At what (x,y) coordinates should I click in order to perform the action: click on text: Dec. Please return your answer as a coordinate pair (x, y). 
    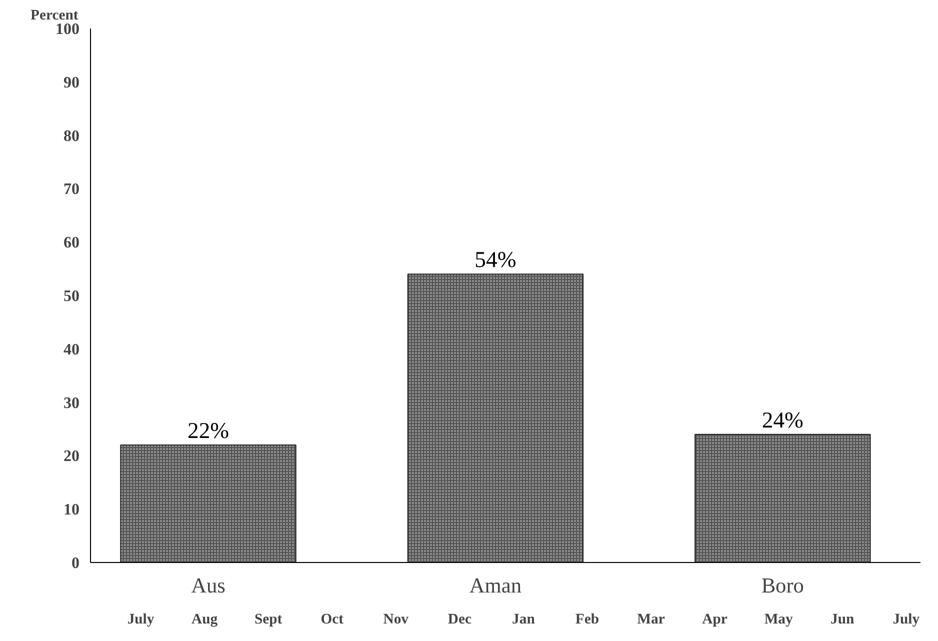
    Looking at the image, I should click on (460, 620).